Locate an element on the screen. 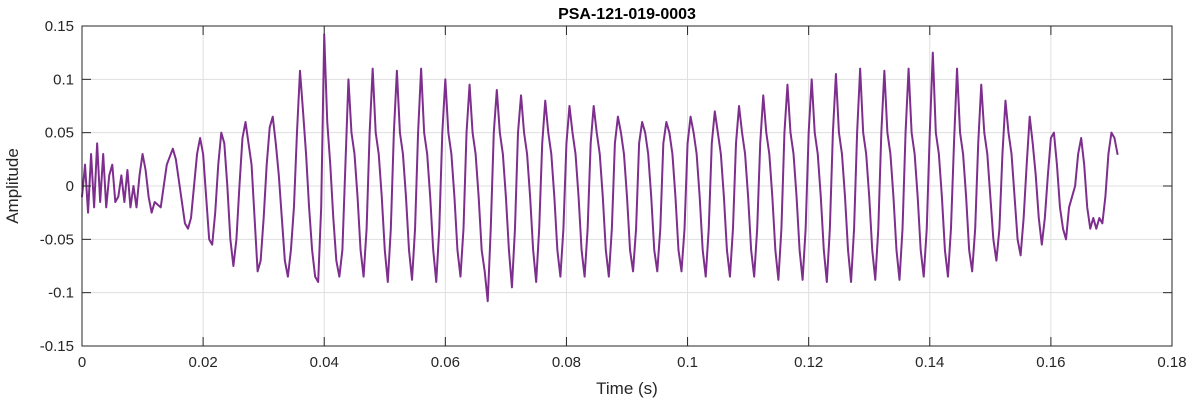  x-tick-label: 0.1 is located at coordinates (687, 362).